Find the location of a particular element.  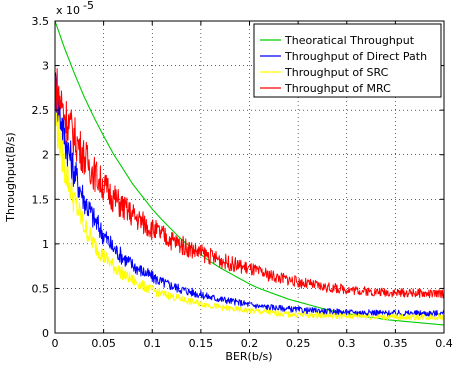

x-tick-label: 0.2 is located at coordinates (250, 343).